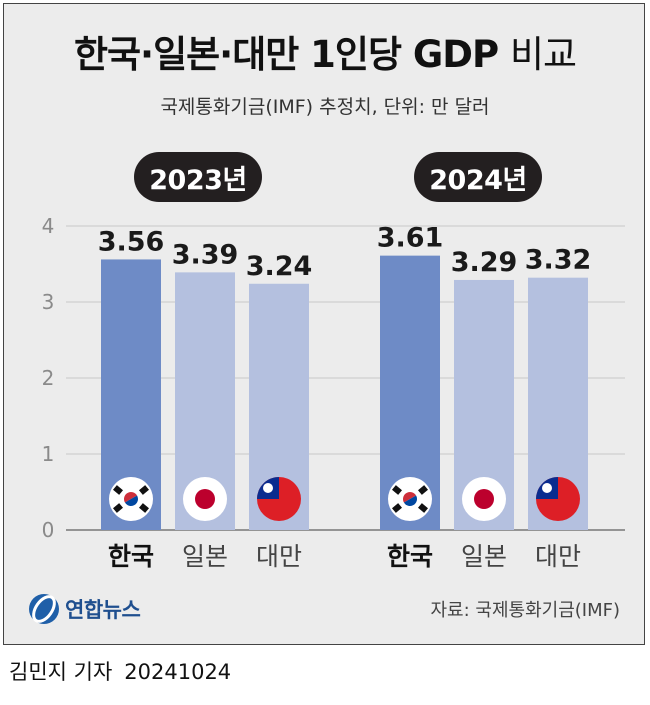 This screenshot has height=705, width=650. Describe the element at coordinates (325, 54) in the screenshot. I see `chart-title: 한국·일본·대만 1인당 GDP 비교` at that location.